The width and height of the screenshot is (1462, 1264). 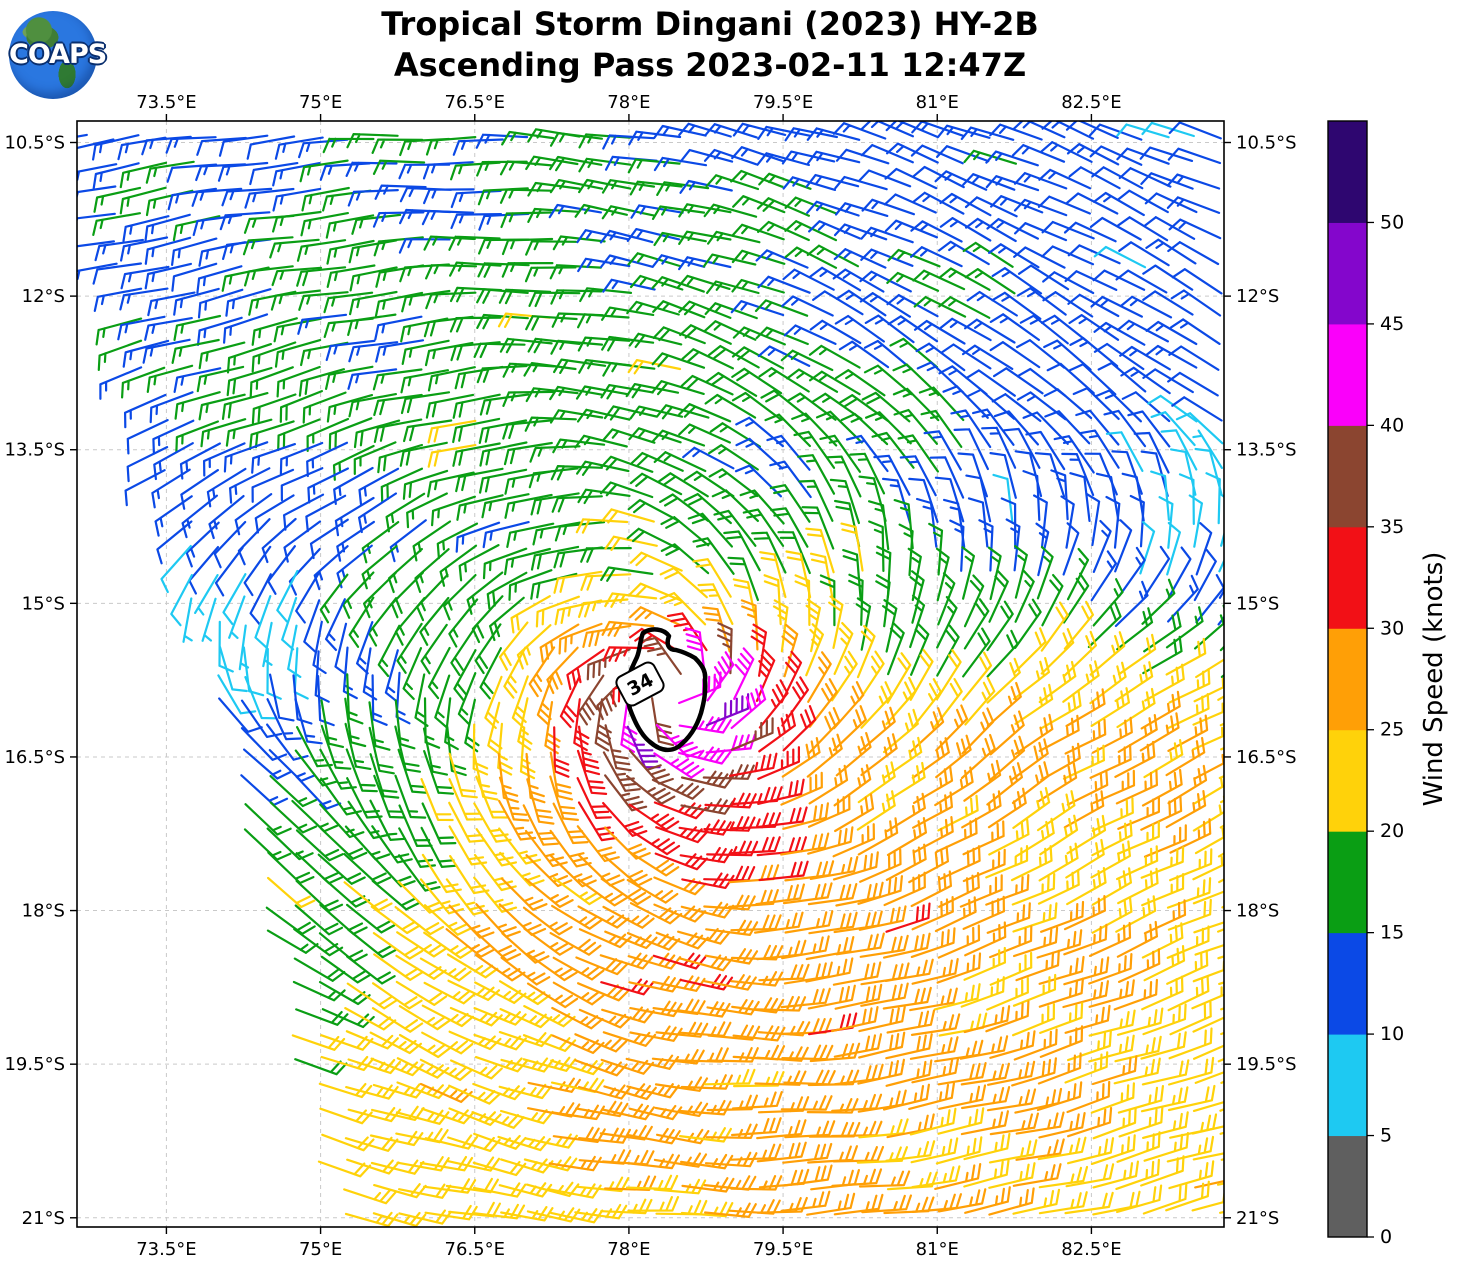 I want to click on colorbar-tick-labels: 0 5 10 15 20 25 30 35 40 45 50, so click(x=1392, y=729).